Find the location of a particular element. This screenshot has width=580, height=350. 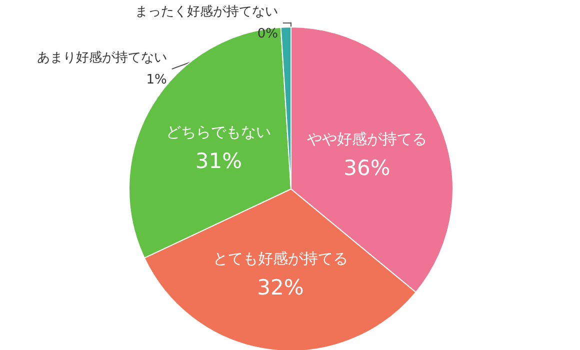

text: 0% is located at coordinates (267, 34).